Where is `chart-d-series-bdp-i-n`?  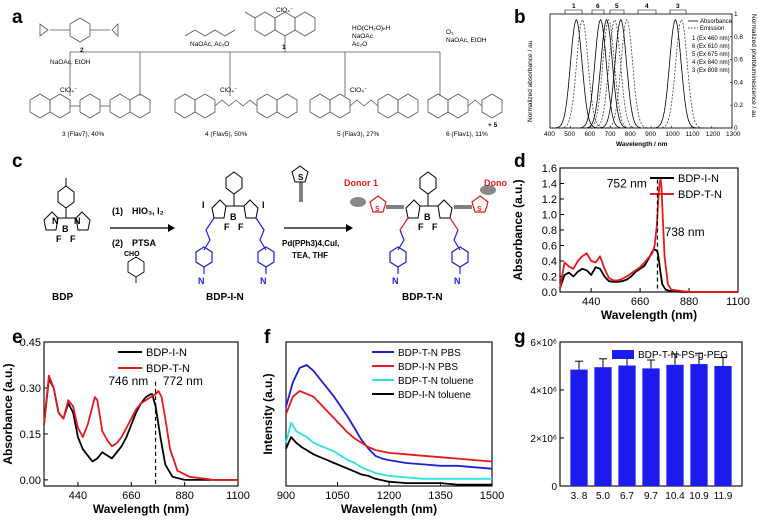 chart-d-series-bdp-i-n is located at coordinates (648, 270).